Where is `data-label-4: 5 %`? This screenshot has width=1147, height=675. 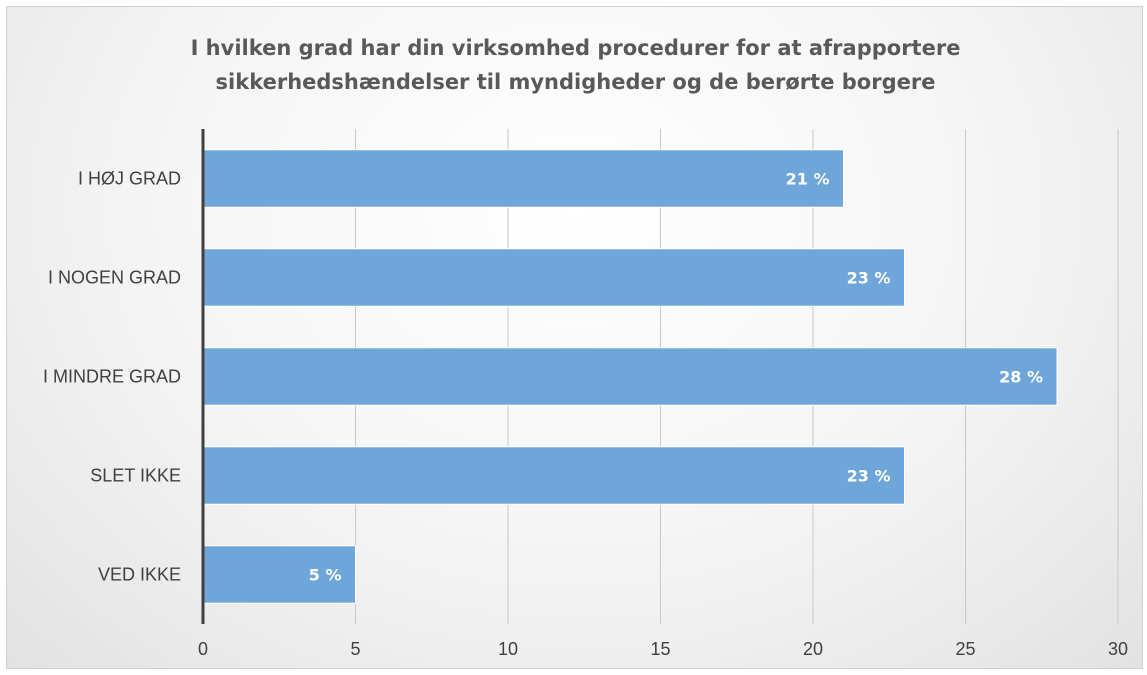 data-label-4: 5 % is located at coordinates (325, 575).